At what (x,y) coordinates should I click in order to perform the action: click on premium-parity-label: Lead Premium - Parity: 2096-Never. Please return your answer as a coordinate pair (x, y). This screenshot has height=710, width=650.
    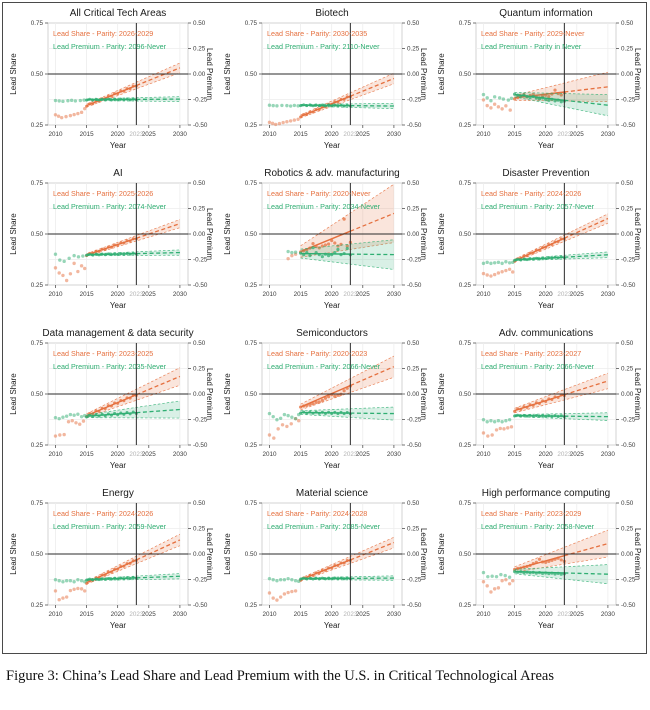
    Looking at the image, I should click on (110, 46).